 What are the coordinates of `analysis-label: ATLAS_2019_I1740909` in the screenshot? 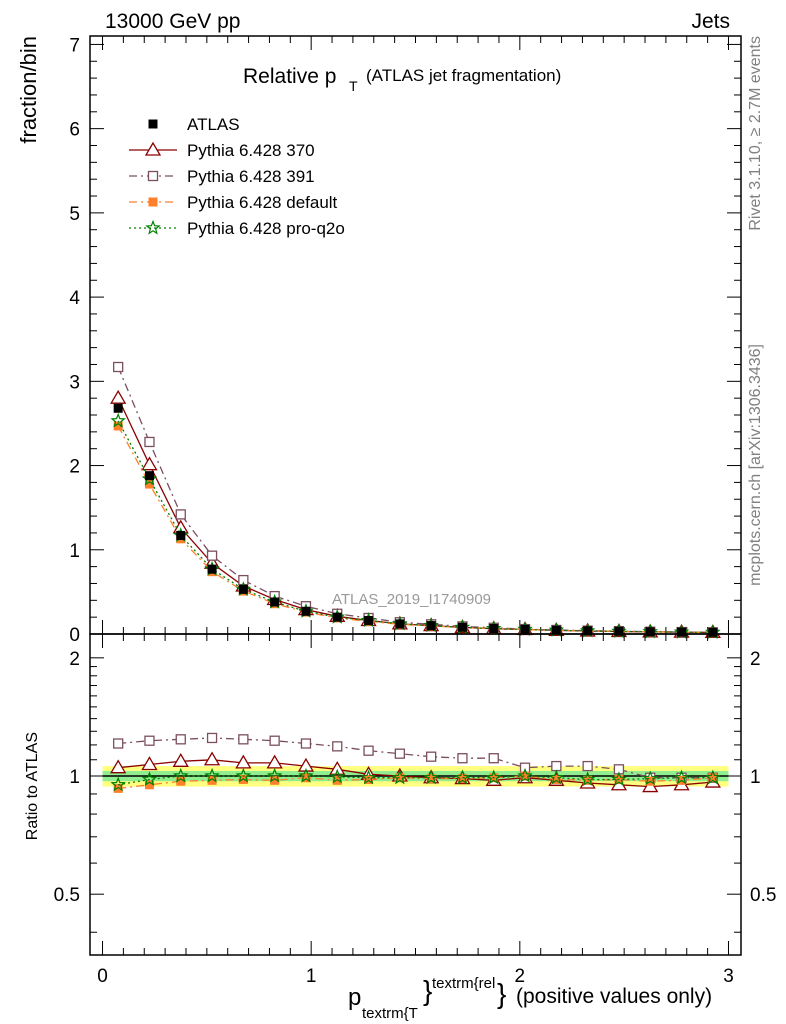 It's located at (411, 599).